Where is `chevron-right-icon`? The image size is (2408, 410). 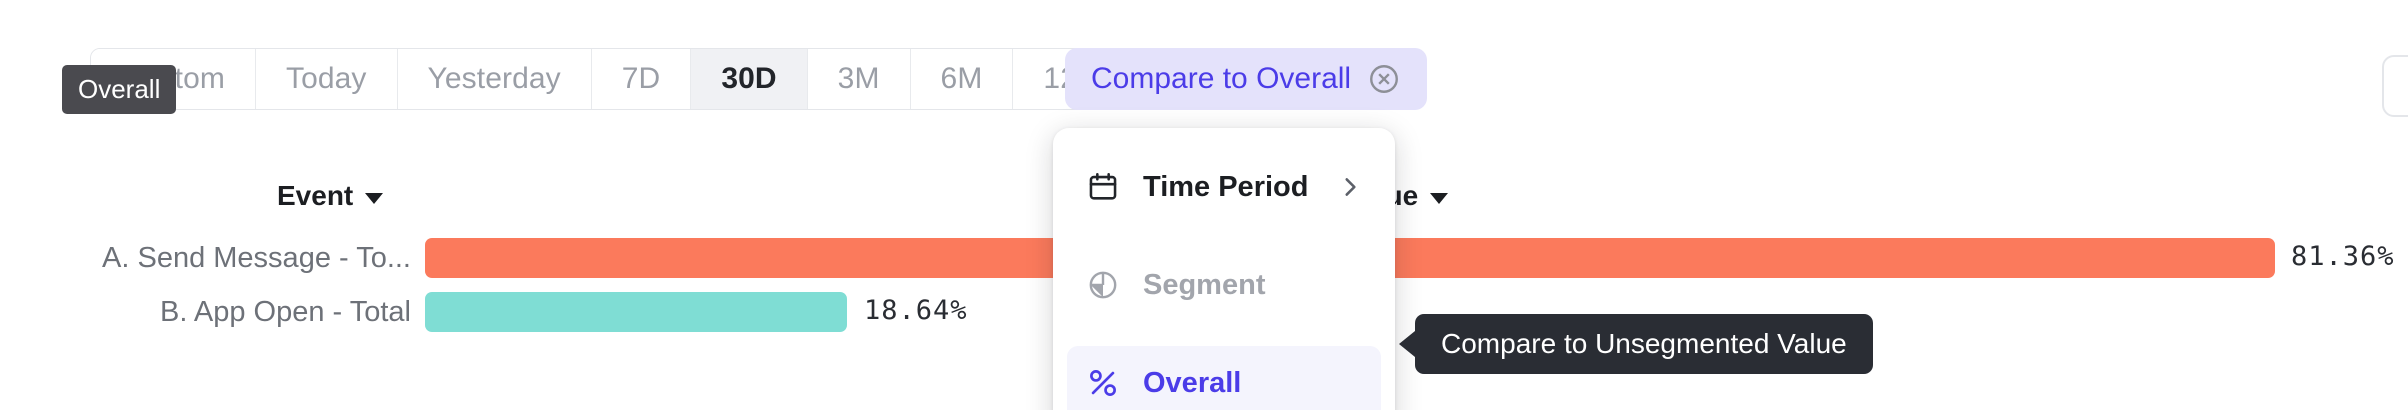 chevron-right-icon is located at coordinates (1350, 187).